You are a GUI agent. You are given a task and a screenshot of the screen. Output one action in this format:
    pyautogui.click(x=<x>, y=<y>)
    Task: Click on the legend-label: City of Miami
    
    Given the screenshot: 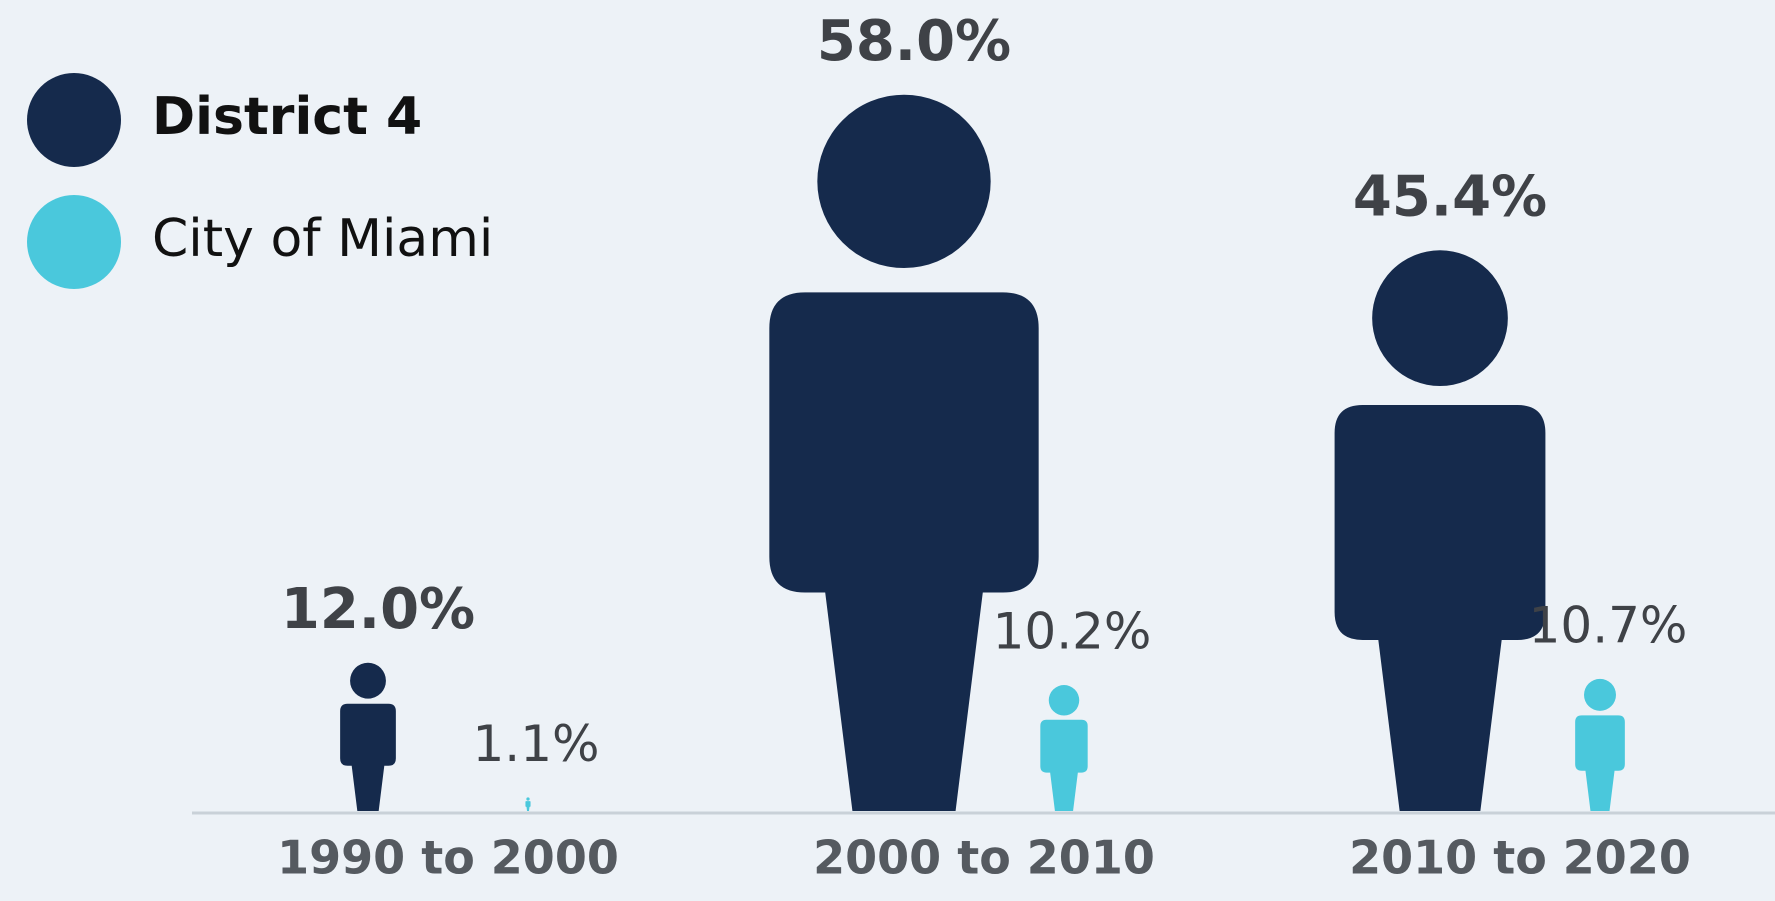 What is the action you would take?
    pyautogui.click(x=322, y=239)
    